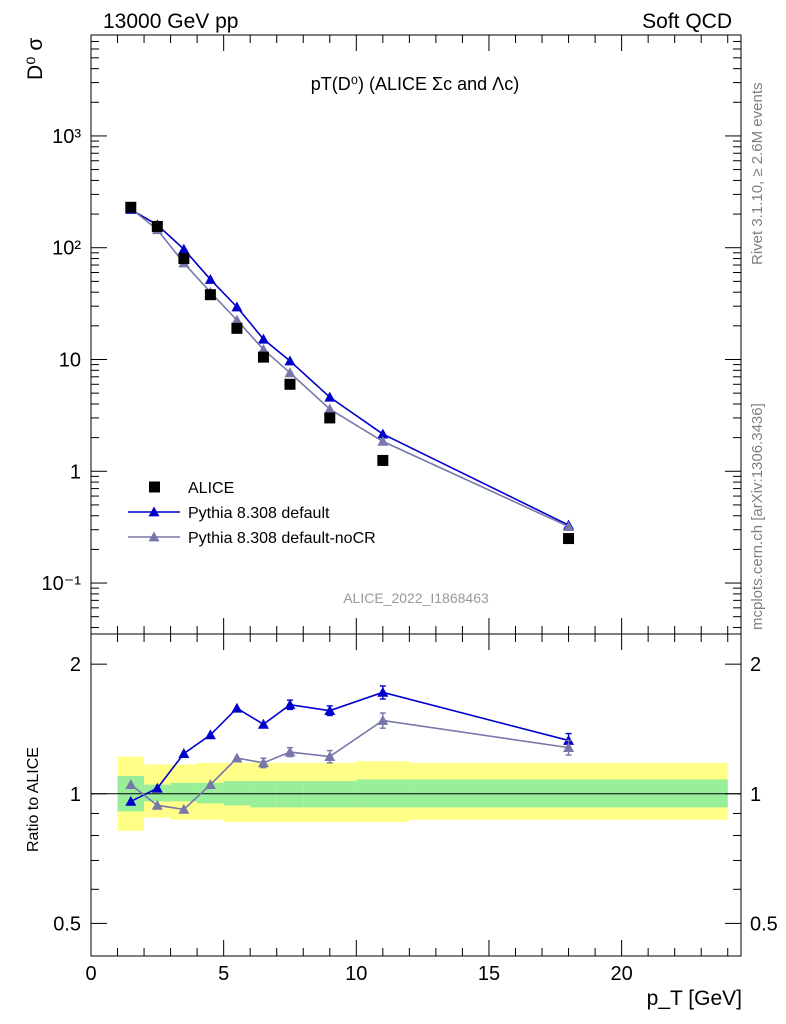 Image resolution: width=786 pixels, height=1024 pixels. What do you see at coordinates (259, 513) in the screenshot?
I see `legend-label: Pythia 8.308 default` at bounding box center [259, 513].